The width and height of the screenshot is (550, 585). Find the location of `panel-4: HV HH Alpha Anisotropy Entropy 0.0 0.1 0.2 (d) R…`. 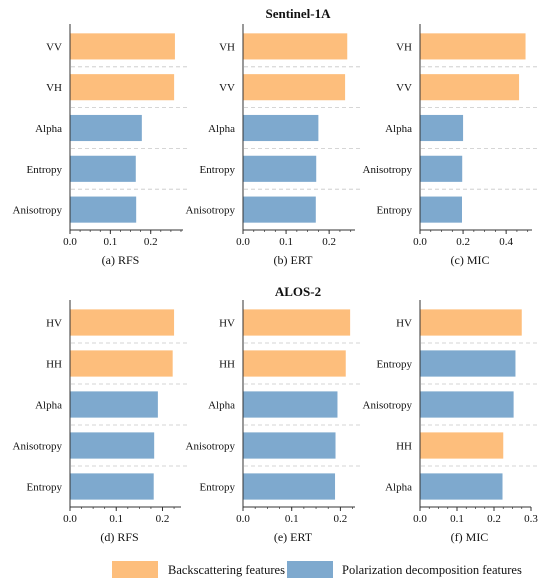

panel-4: HV HH Alpha Anisotropy Entropy 0.0 0.1 0.2 (d) R… is located at coordinates (100, 422).